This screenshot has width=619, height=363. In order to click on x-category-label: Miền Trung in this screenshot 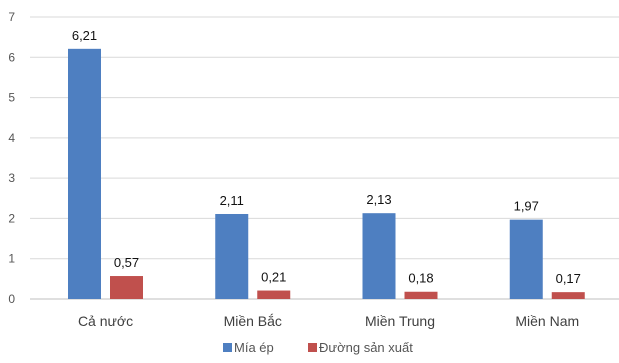, I will do `click(400, 321)`.